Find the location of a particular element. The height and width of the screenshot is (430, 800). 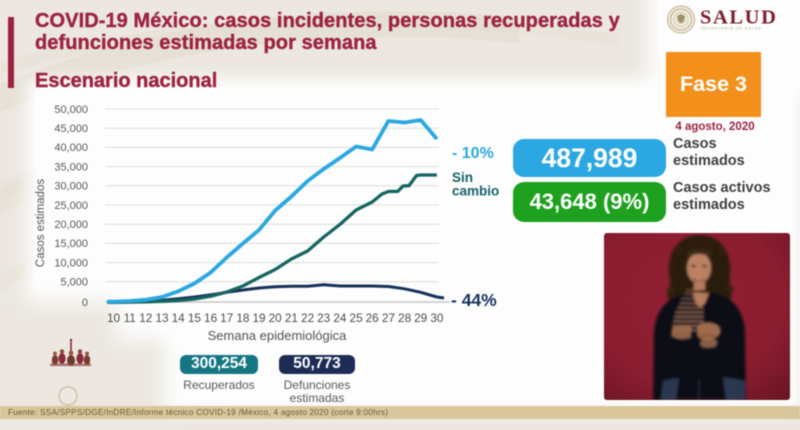

svg-text: 5,000 is located at coordinates (74, 283).